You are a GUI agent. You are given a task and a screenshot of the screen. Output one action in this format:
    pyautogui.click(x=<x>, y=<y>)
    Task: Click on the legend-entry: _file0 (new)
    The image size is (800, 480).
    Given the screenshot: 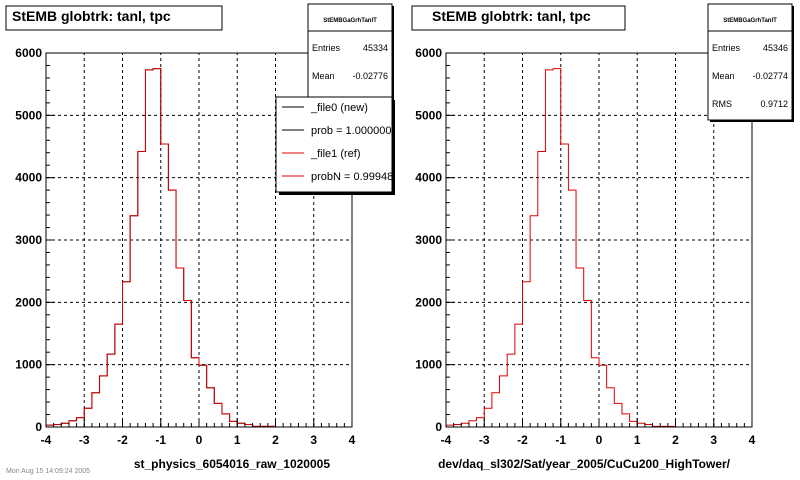 What is the action you would take?
    pyautogui.click(x=339, y=108)
    